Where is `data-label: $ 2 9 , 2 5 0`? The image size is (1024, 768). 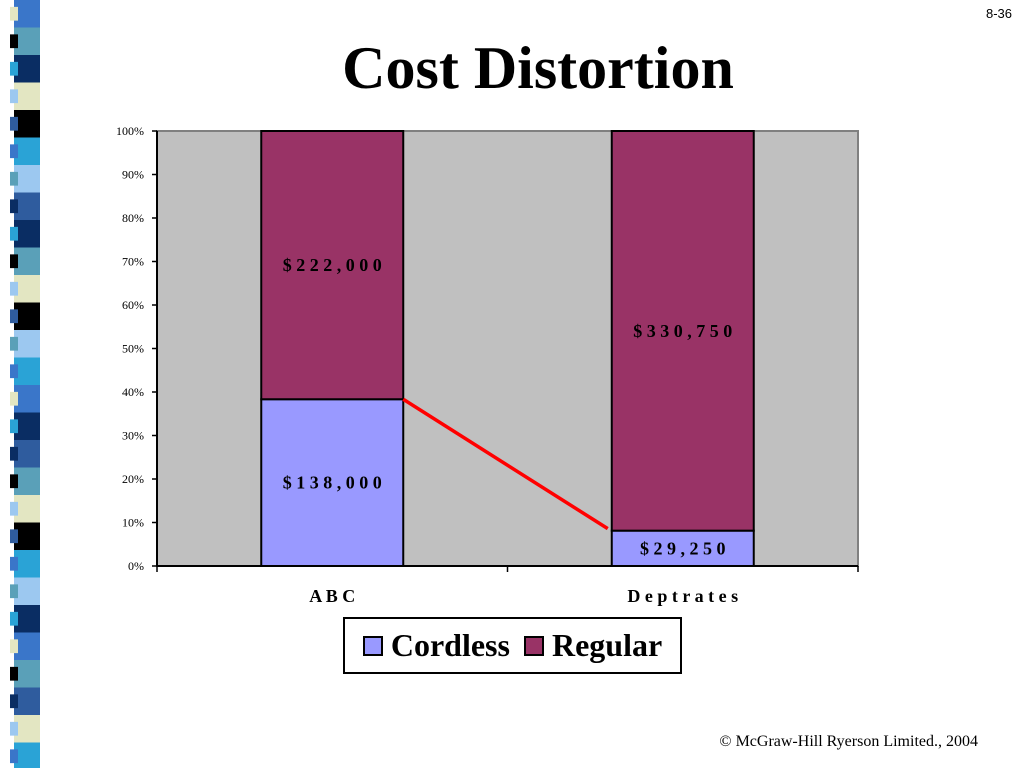
data-label: $ 2 9 , 2 5 0 is located at coordinates (683, 548).